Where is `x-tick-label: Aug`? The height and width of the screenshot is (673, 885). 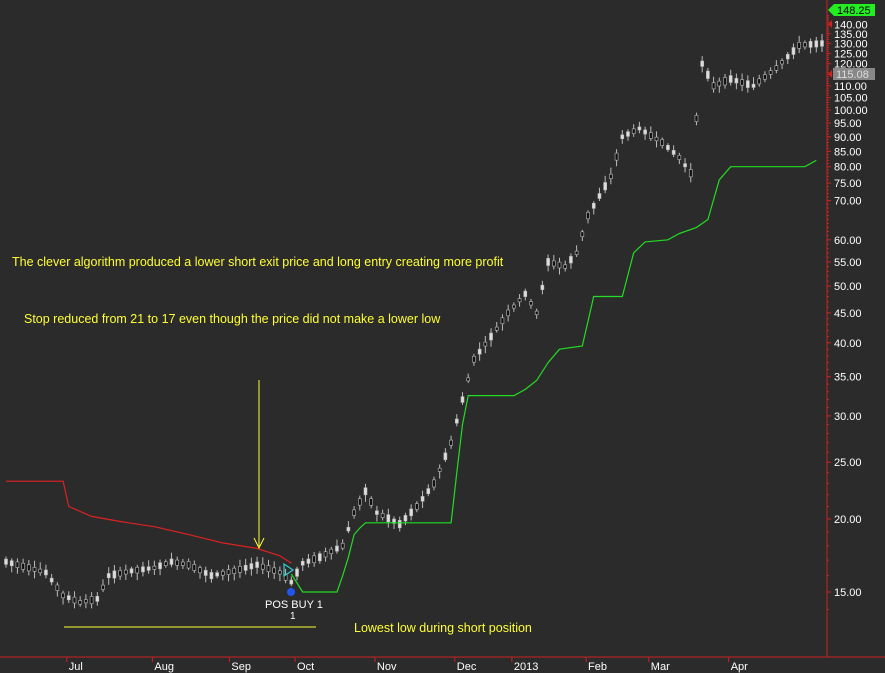
x-tick-label: Aug is located at coordinates (164, 667).